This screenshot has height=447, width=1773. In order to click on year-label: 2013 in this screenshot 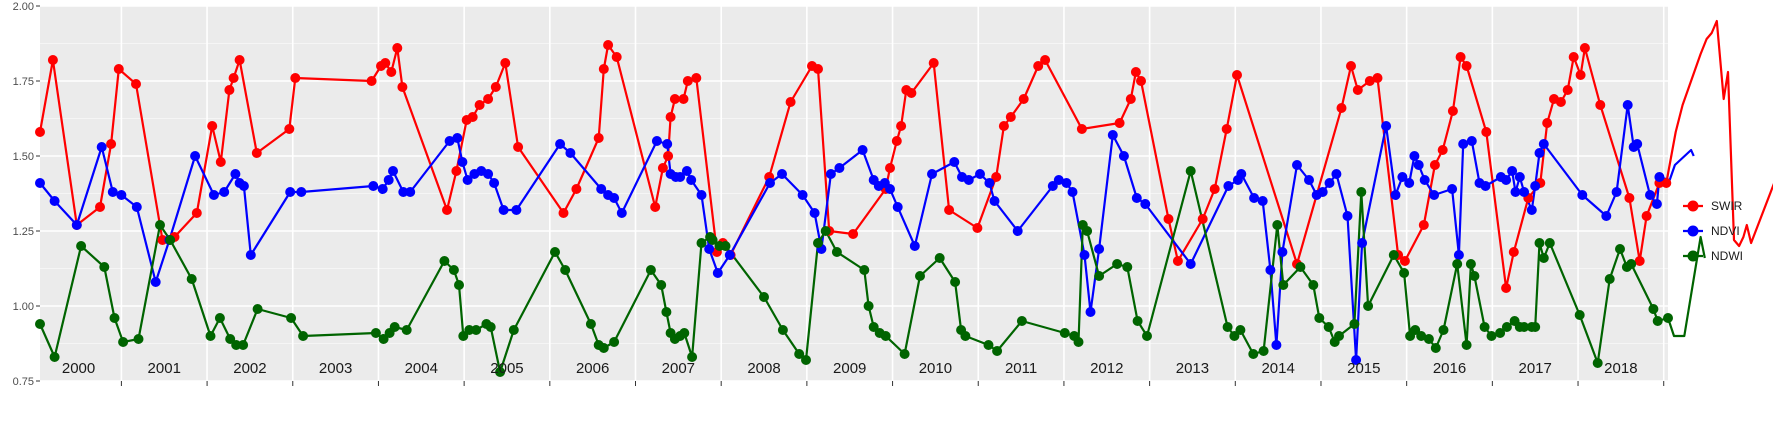, I will do `click(1192, 368)`.